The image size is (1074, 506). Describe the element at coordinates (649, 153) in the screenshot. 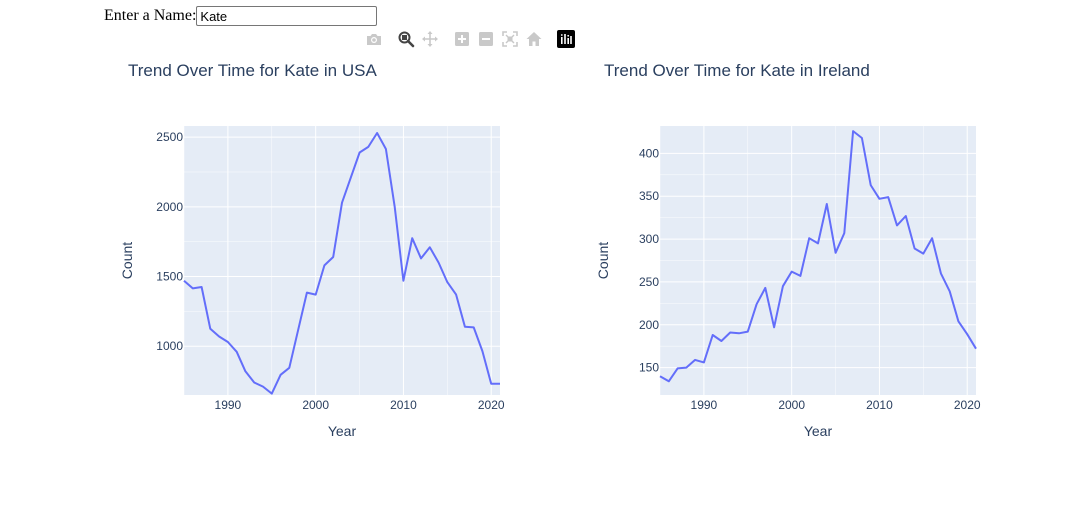

I see `y-tick-label: 400` at that location.